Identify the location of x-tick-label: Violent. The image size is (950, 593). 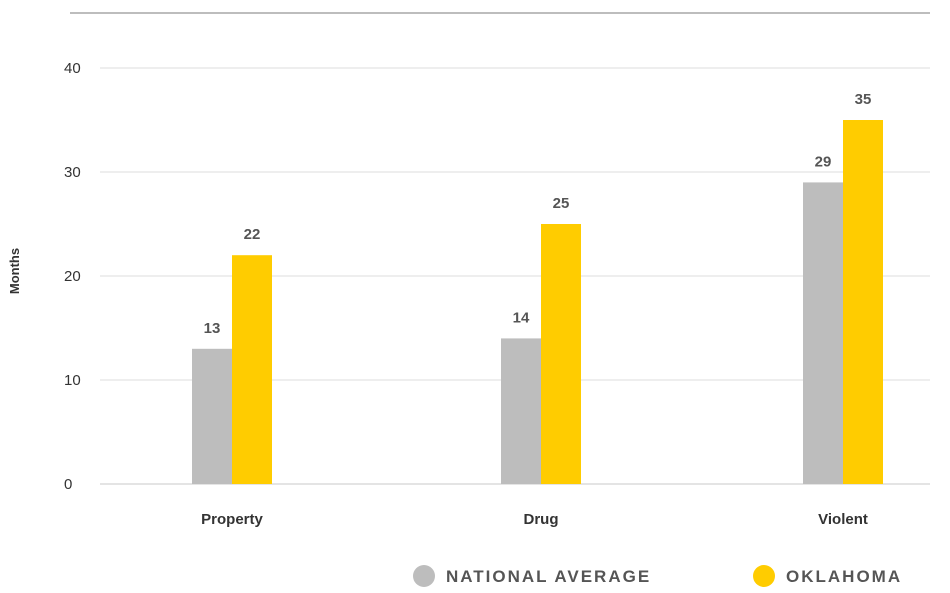
(843, 519).